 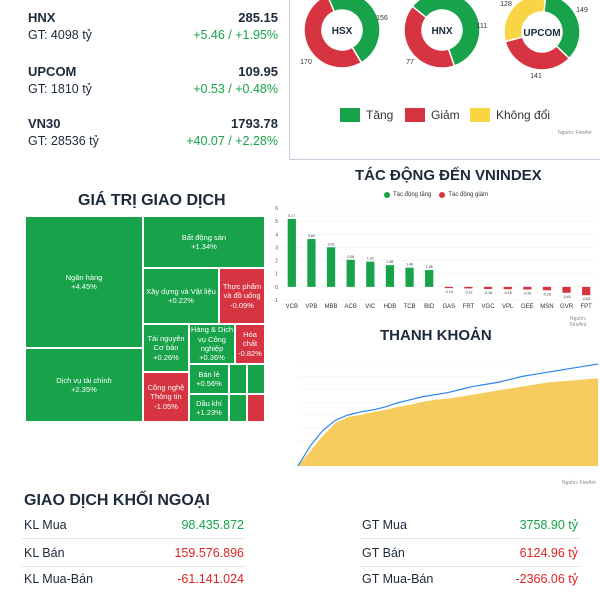 What do you see at coordinates (586, 299) in the screenshot?
I see `bar-data-label: -0.63` at bounding box center [586, 299].